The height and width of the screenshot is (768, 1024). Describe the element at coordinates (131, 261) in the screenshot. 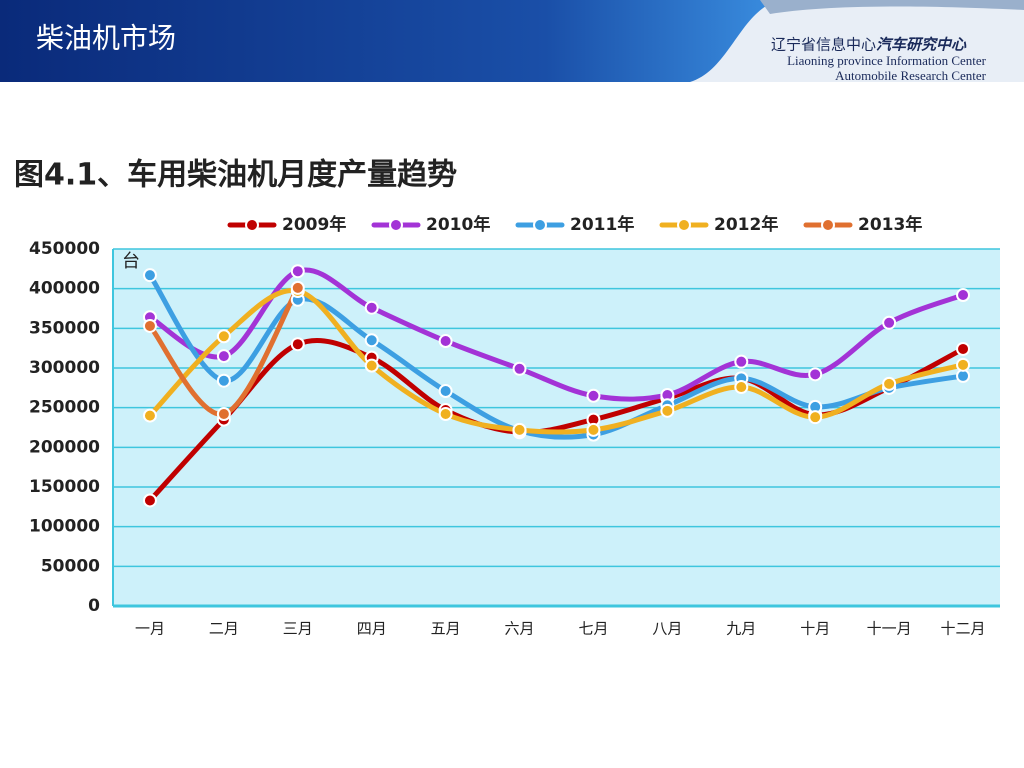

I see `y-label: 台` at that location.